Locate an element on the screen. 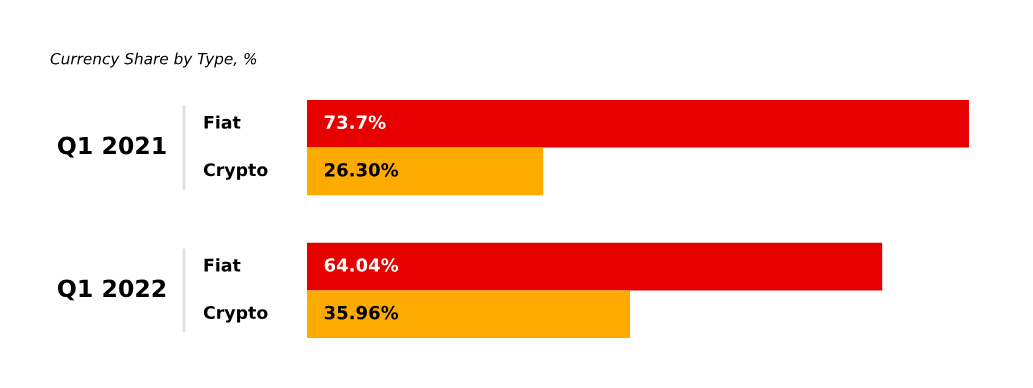  data-label: 73.7% is located at coordinates (355, 122).